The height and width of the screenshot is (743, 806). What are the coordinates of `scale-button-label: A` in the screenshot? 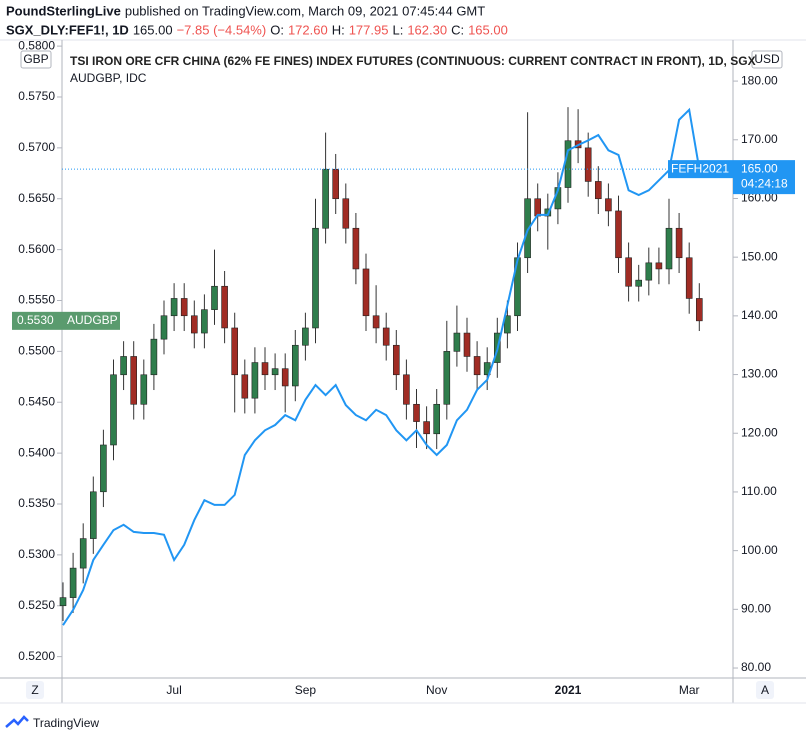 It's located at (765, 690).